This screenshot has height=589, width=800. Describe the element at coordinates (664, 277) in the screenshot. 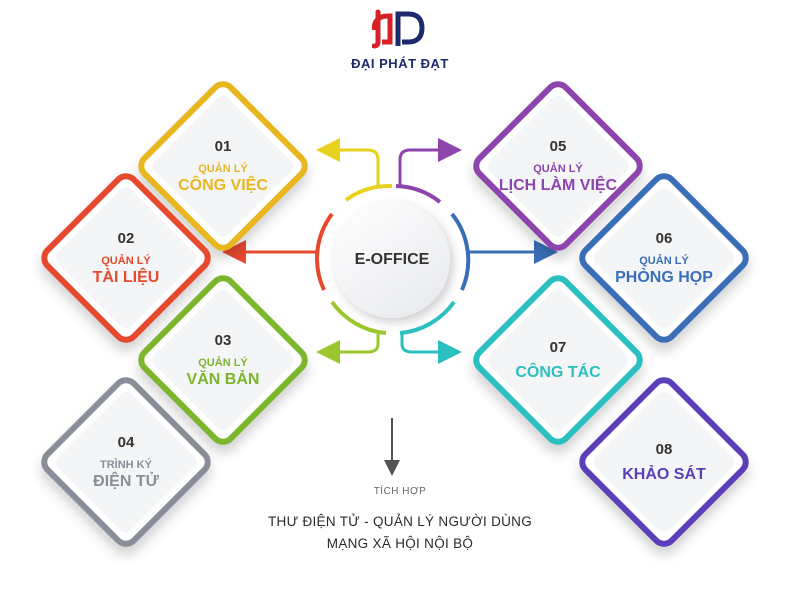

I see `module-title: PHÒNG HỌP` at that location.